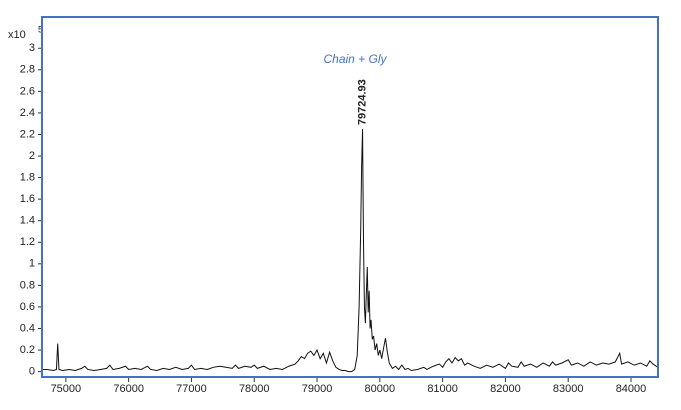 Image resolution: width=681 pixels, height=410 pixels. I want to click on y-tick-label: 0.6, so click(27, 307).